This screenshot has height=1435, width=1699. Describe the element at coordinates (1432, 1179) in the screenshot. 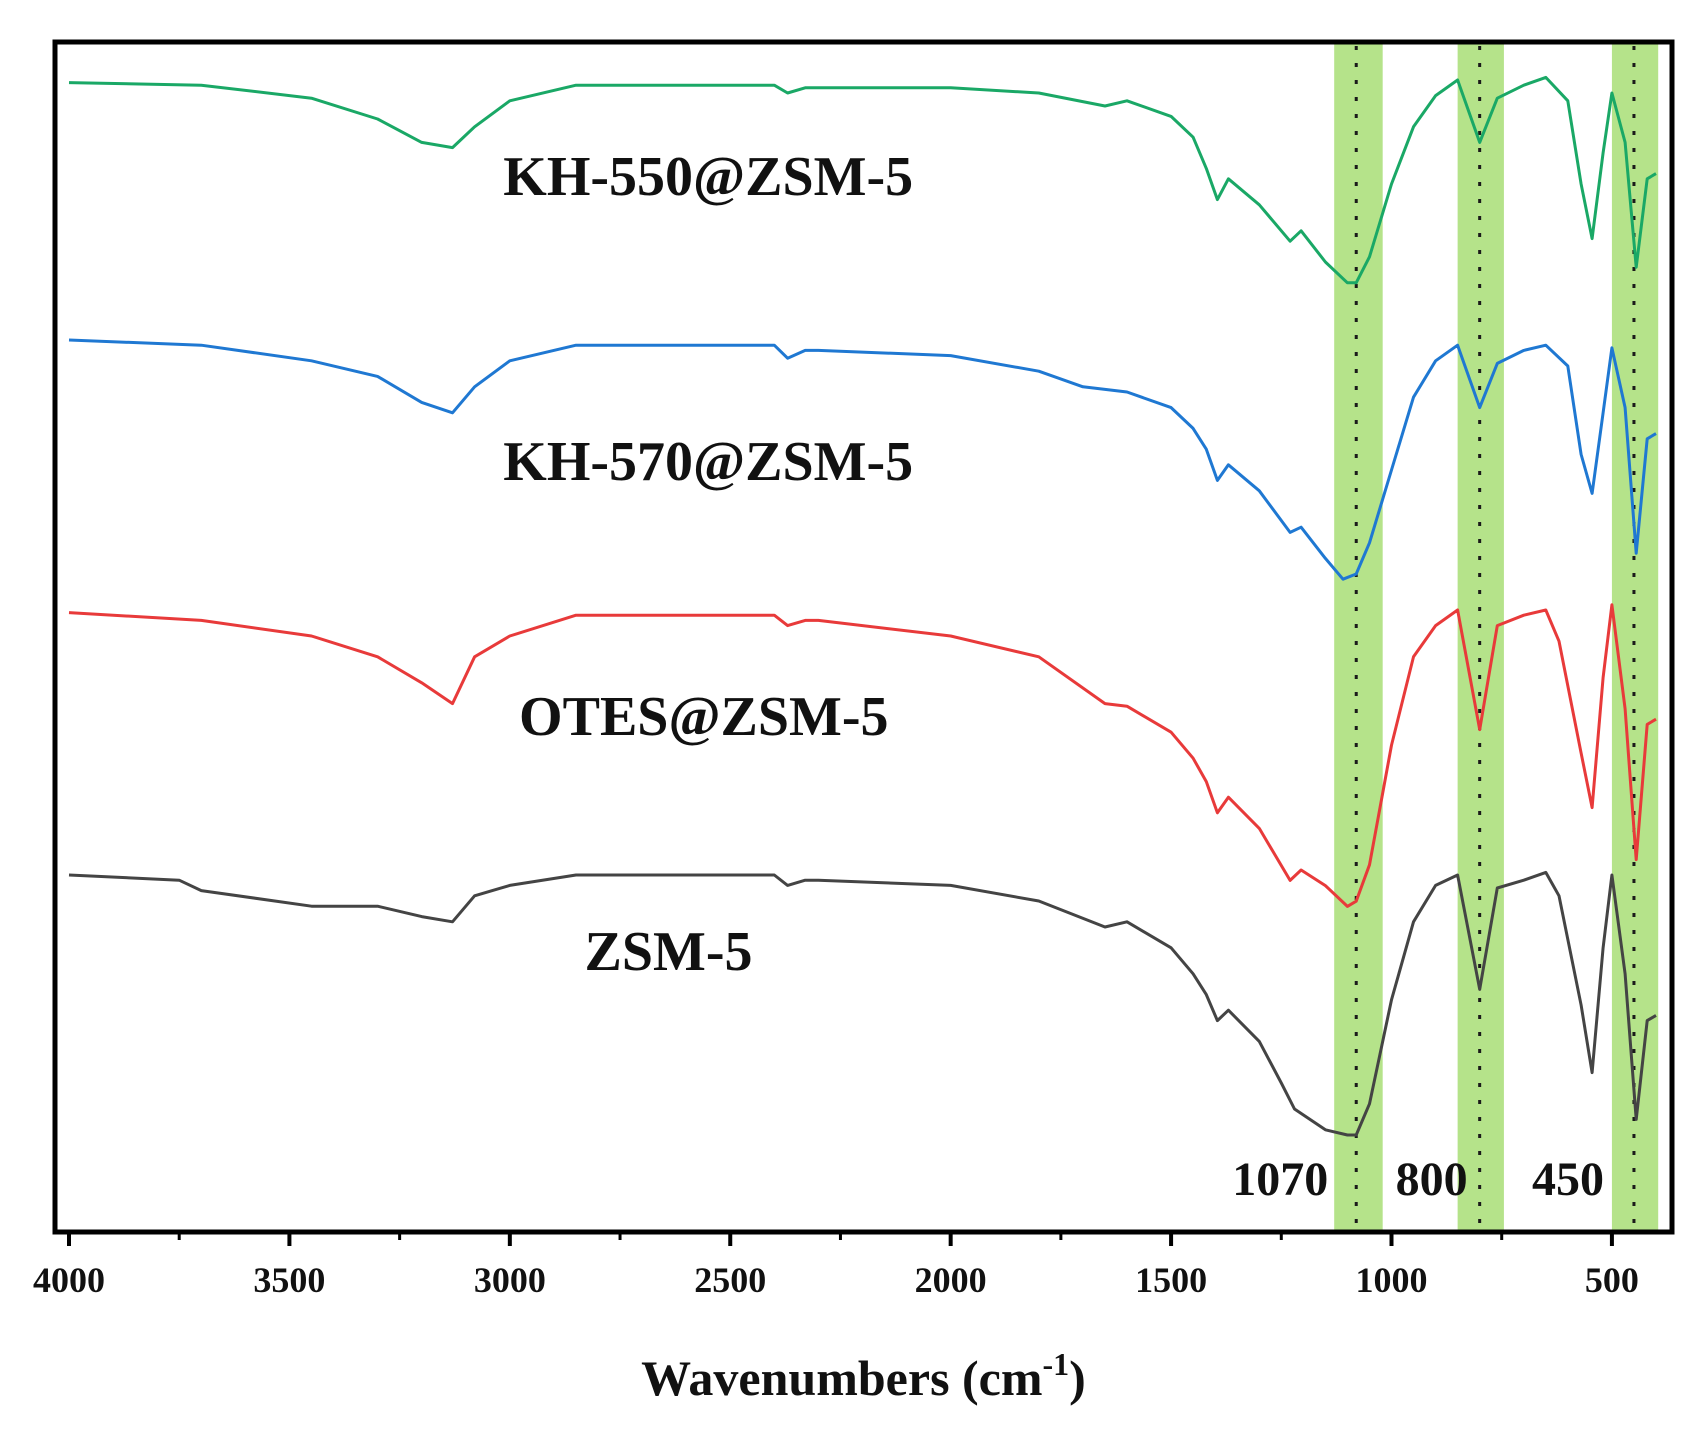

I see `band-label-800: 800` at that location.